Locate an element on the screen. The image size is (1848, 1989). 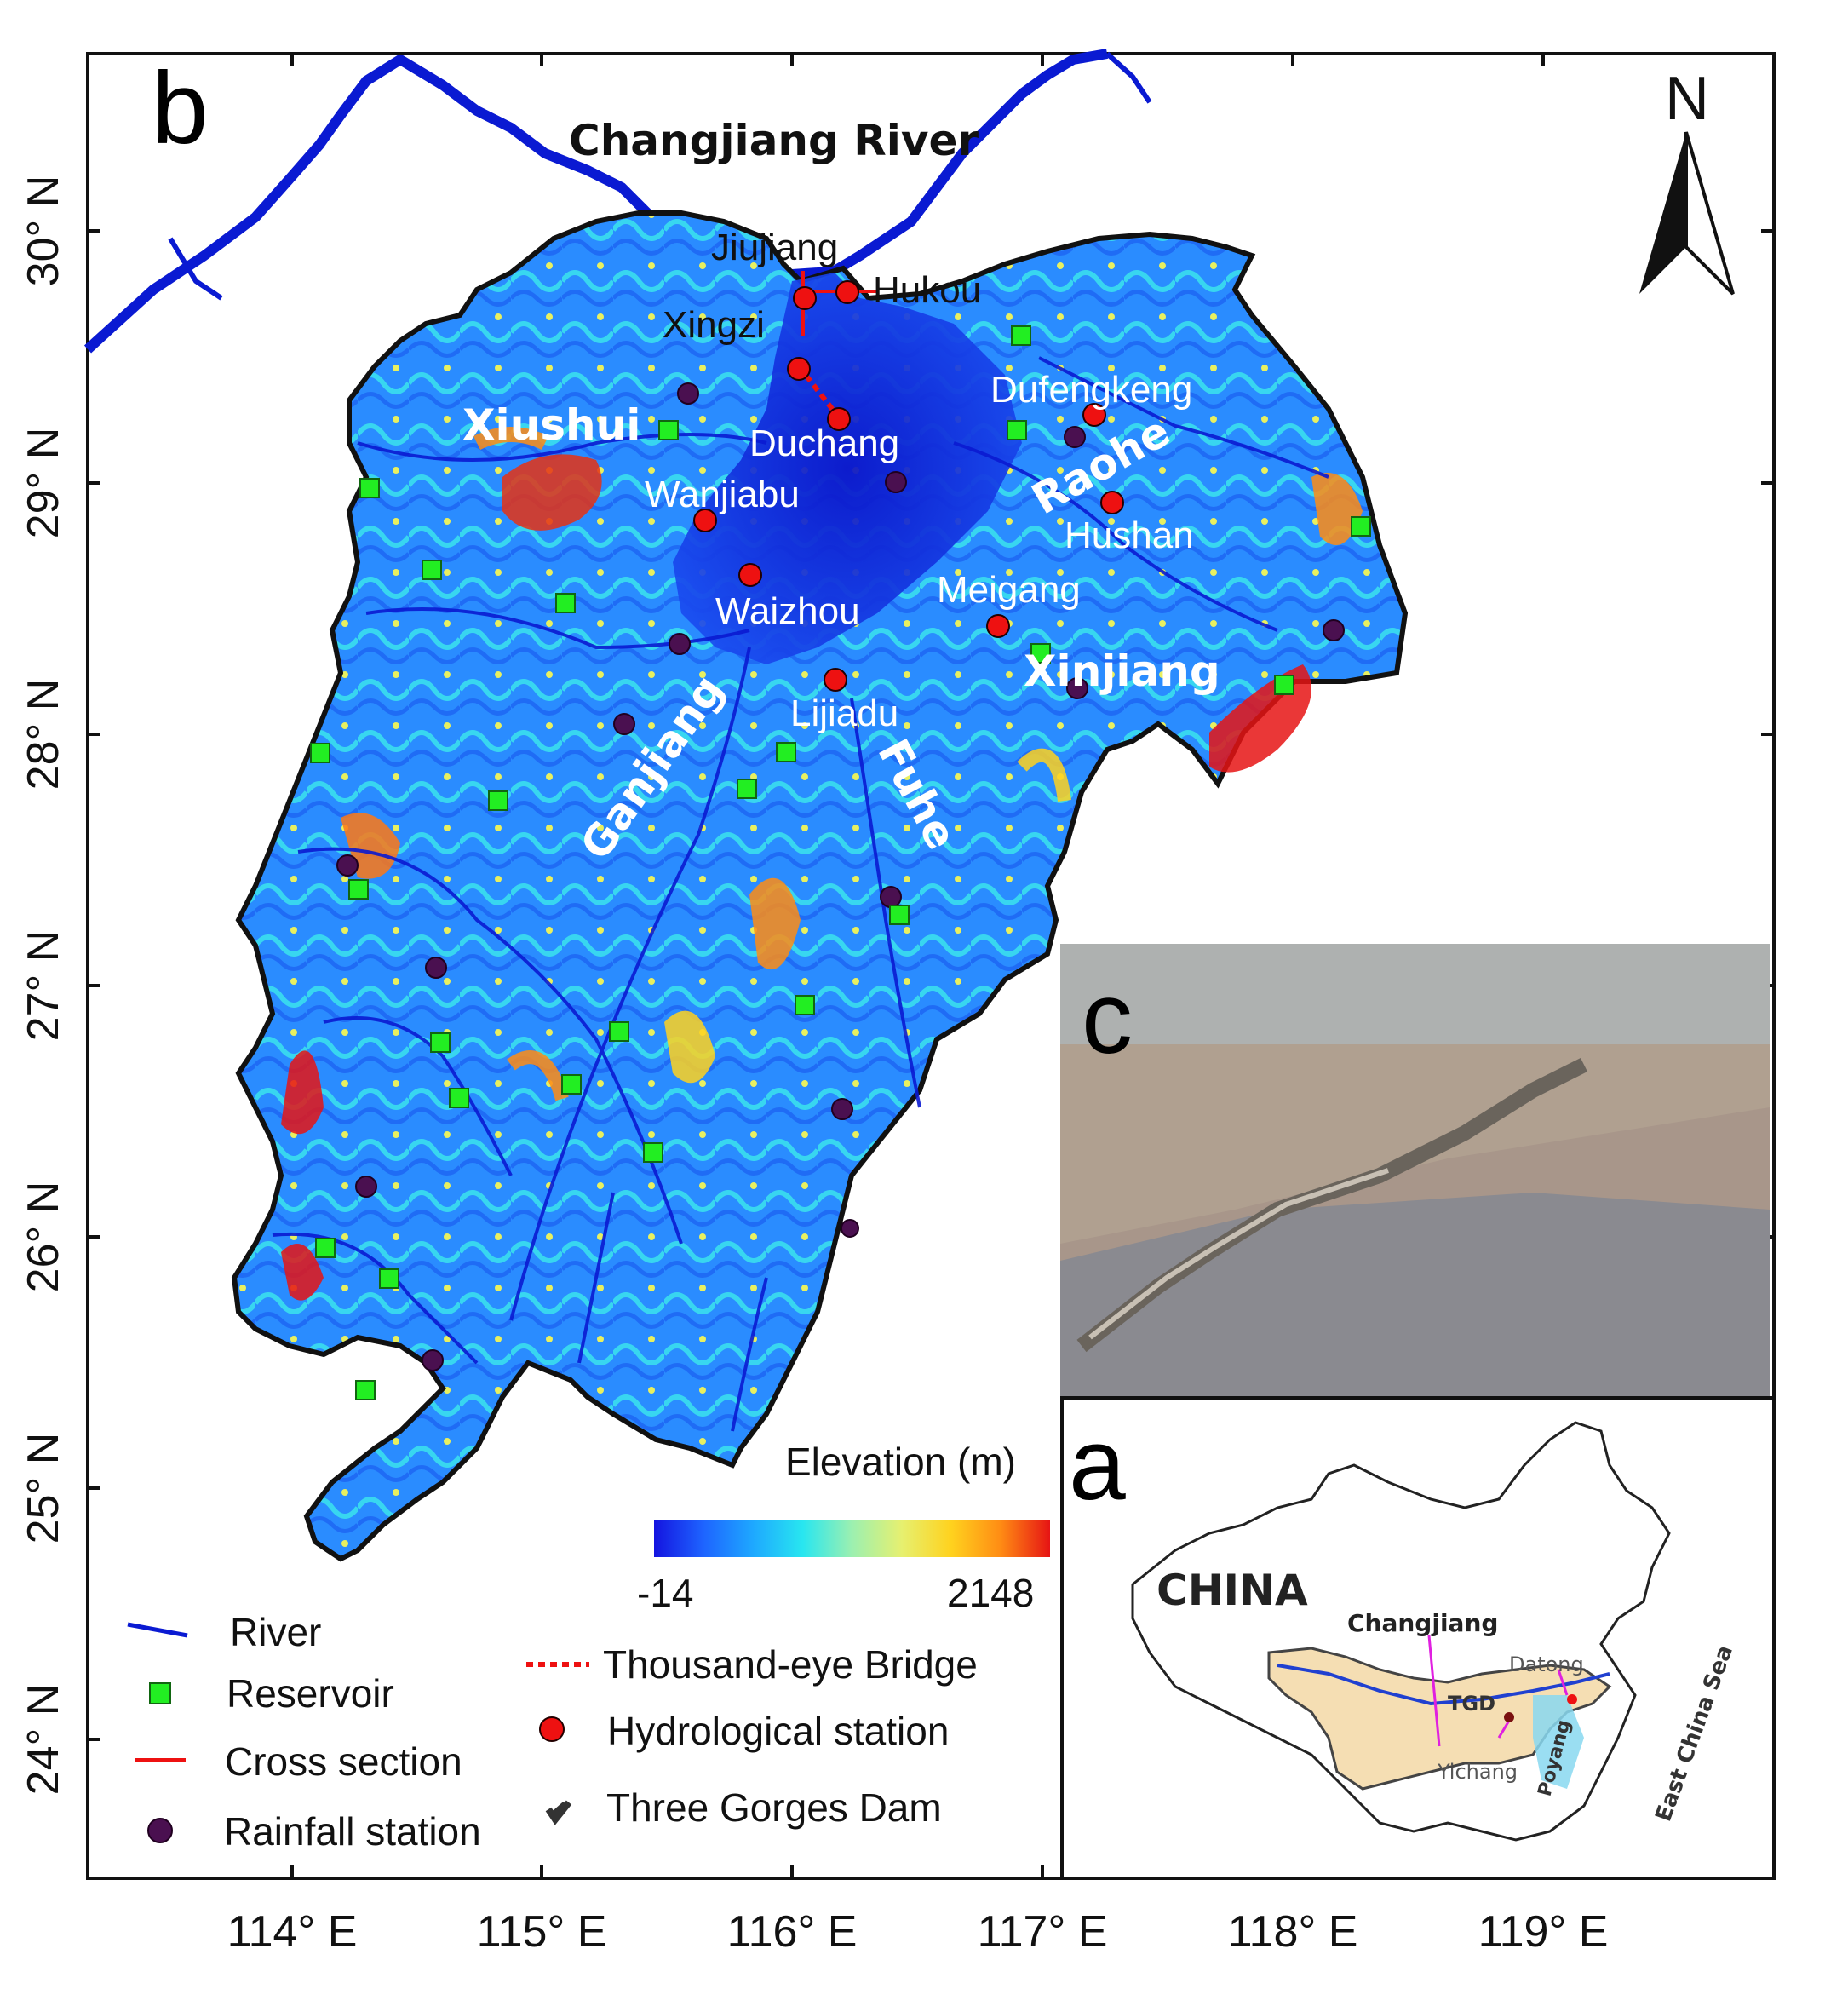
legend-three-gorges-dam: Three Gorges Dam is located at coordinates (774, 1807).